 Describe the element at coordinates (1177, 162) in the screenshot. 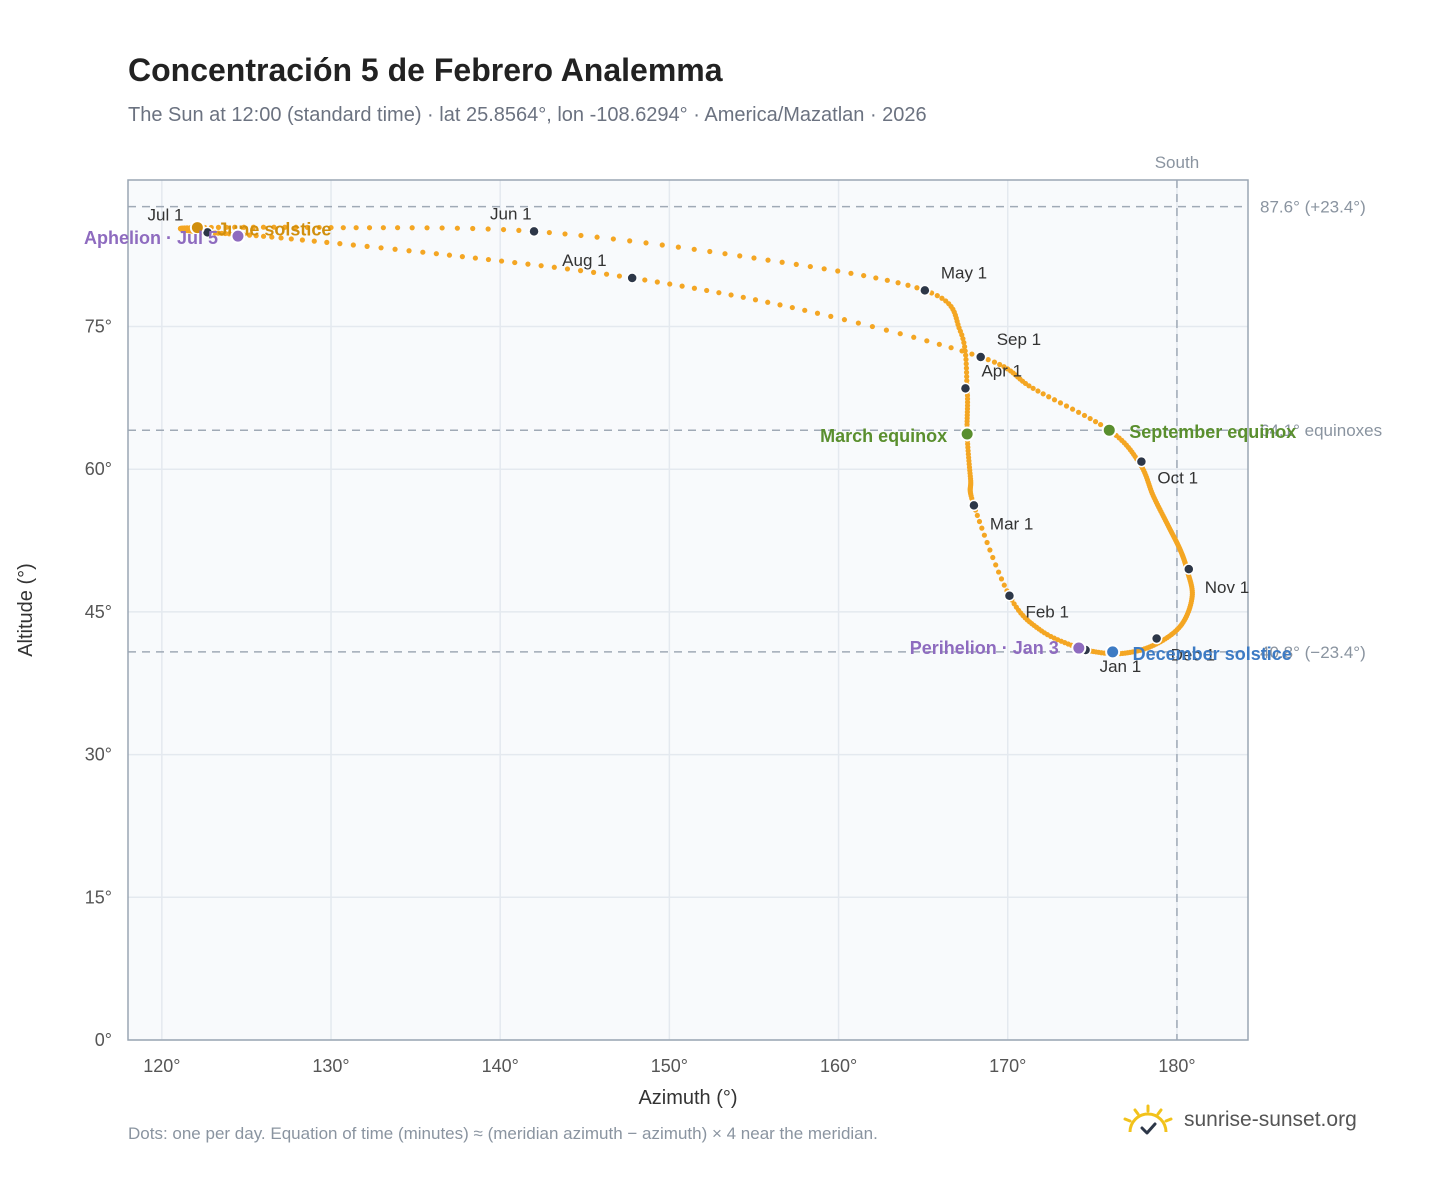

I see `meridian-label: South` at that location.